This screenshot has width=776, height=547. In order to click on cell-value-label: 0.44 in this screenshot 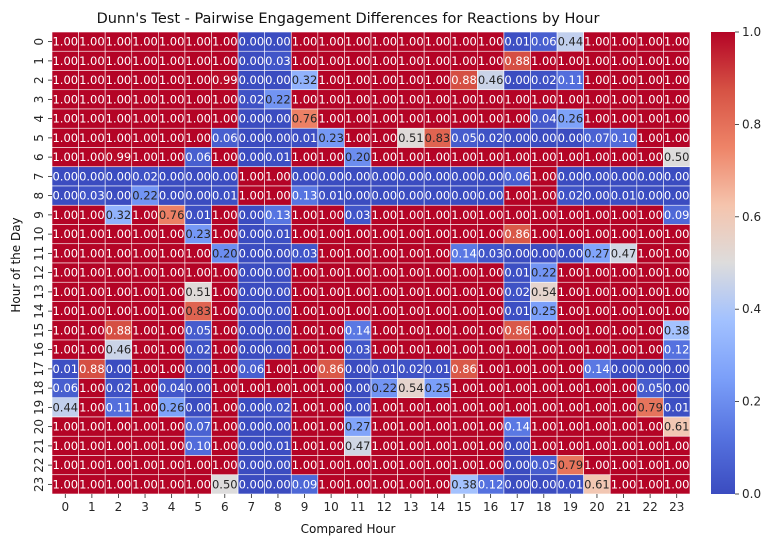, I will do `click(65, 407)`.